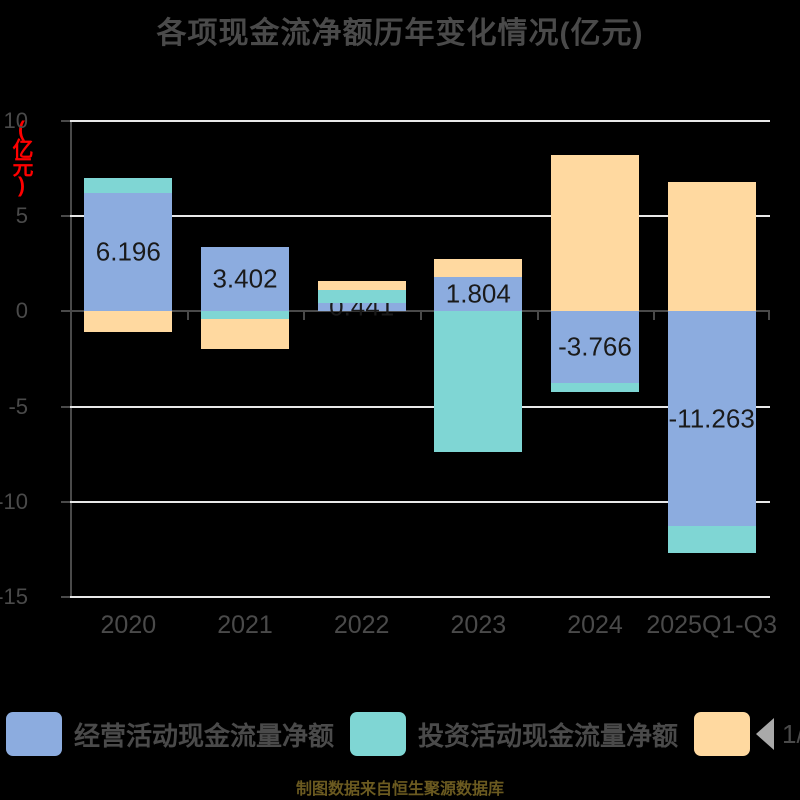 This screenshot has height=800, width=800. Describe the element at coordinates (14, 596) in the screenshot. I see `y-tick-label: -15` at that location.